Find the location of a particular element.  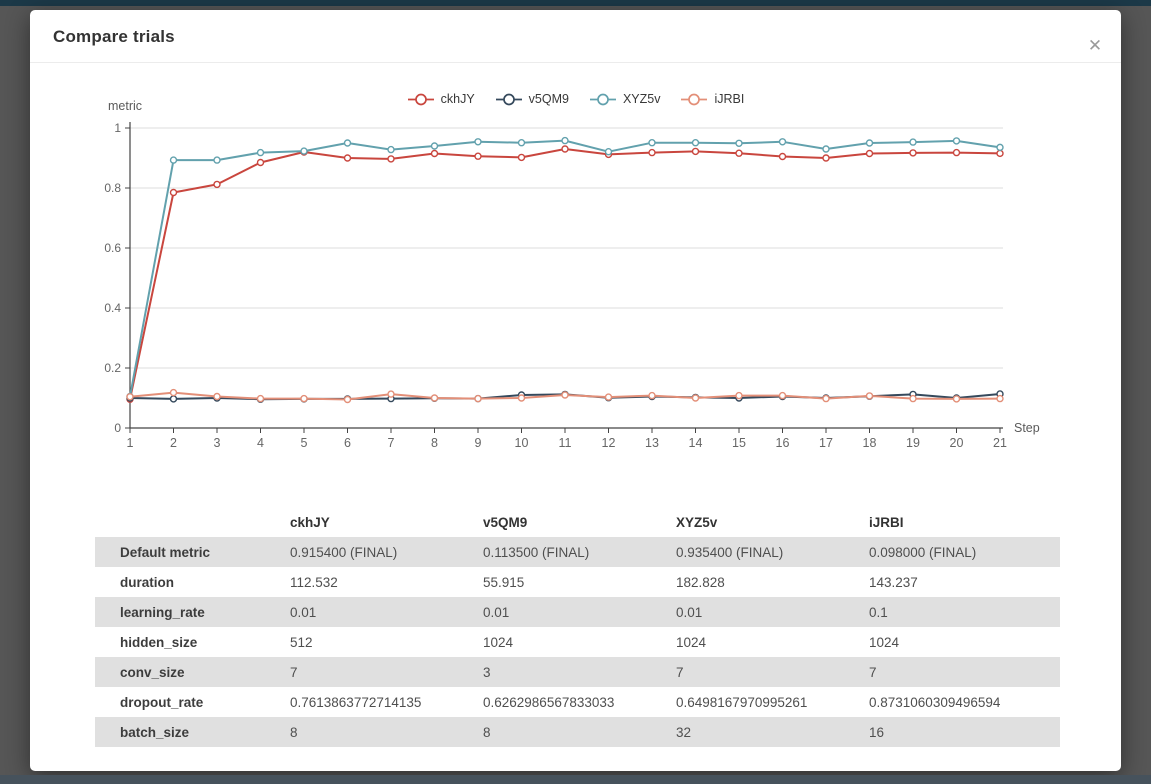

y-tick-label: 0.4 is located at coordinates (112, 308).